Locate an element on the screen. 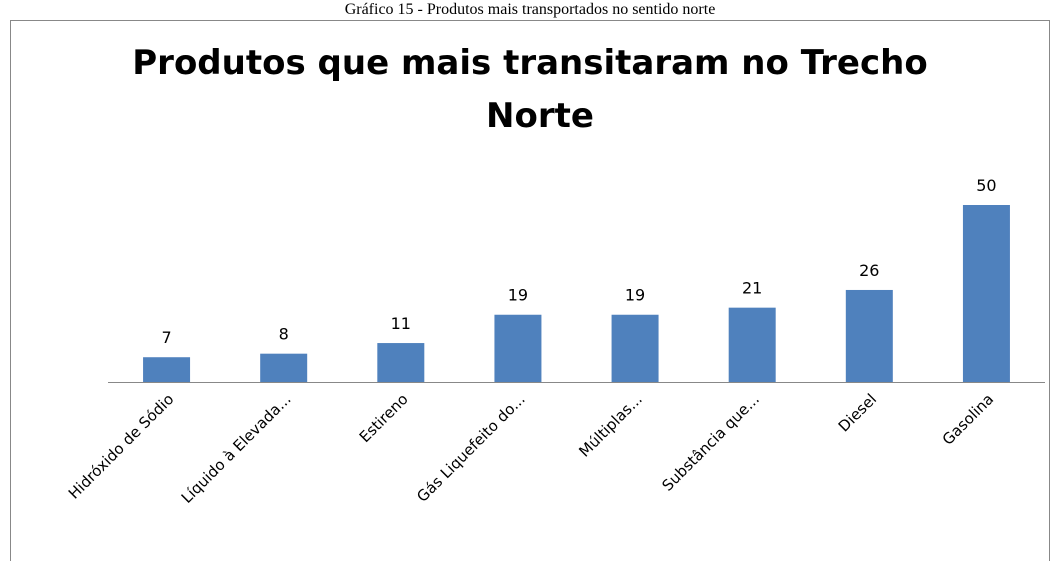  data-label: 7 is located at coordinates (166, 337).